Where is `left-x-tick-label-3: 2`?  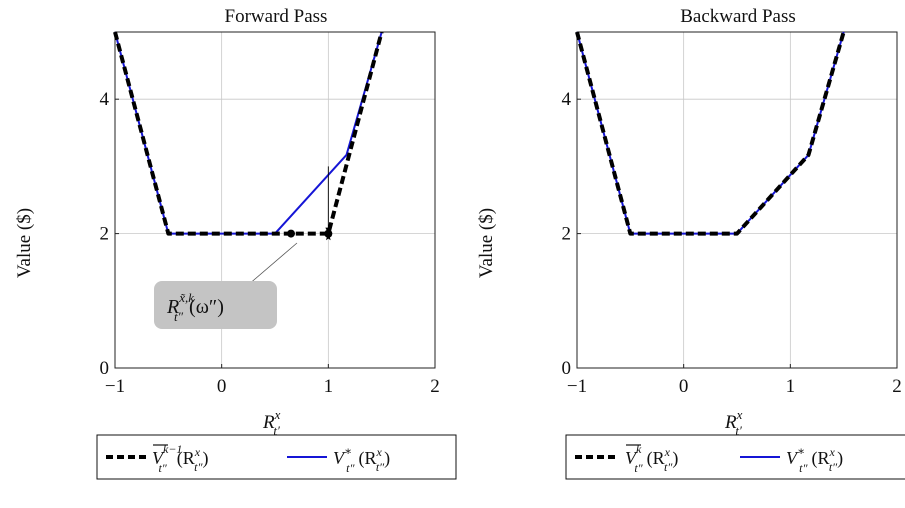 left-x-tick-label-3: 2 is located at coordinates (435, 386).